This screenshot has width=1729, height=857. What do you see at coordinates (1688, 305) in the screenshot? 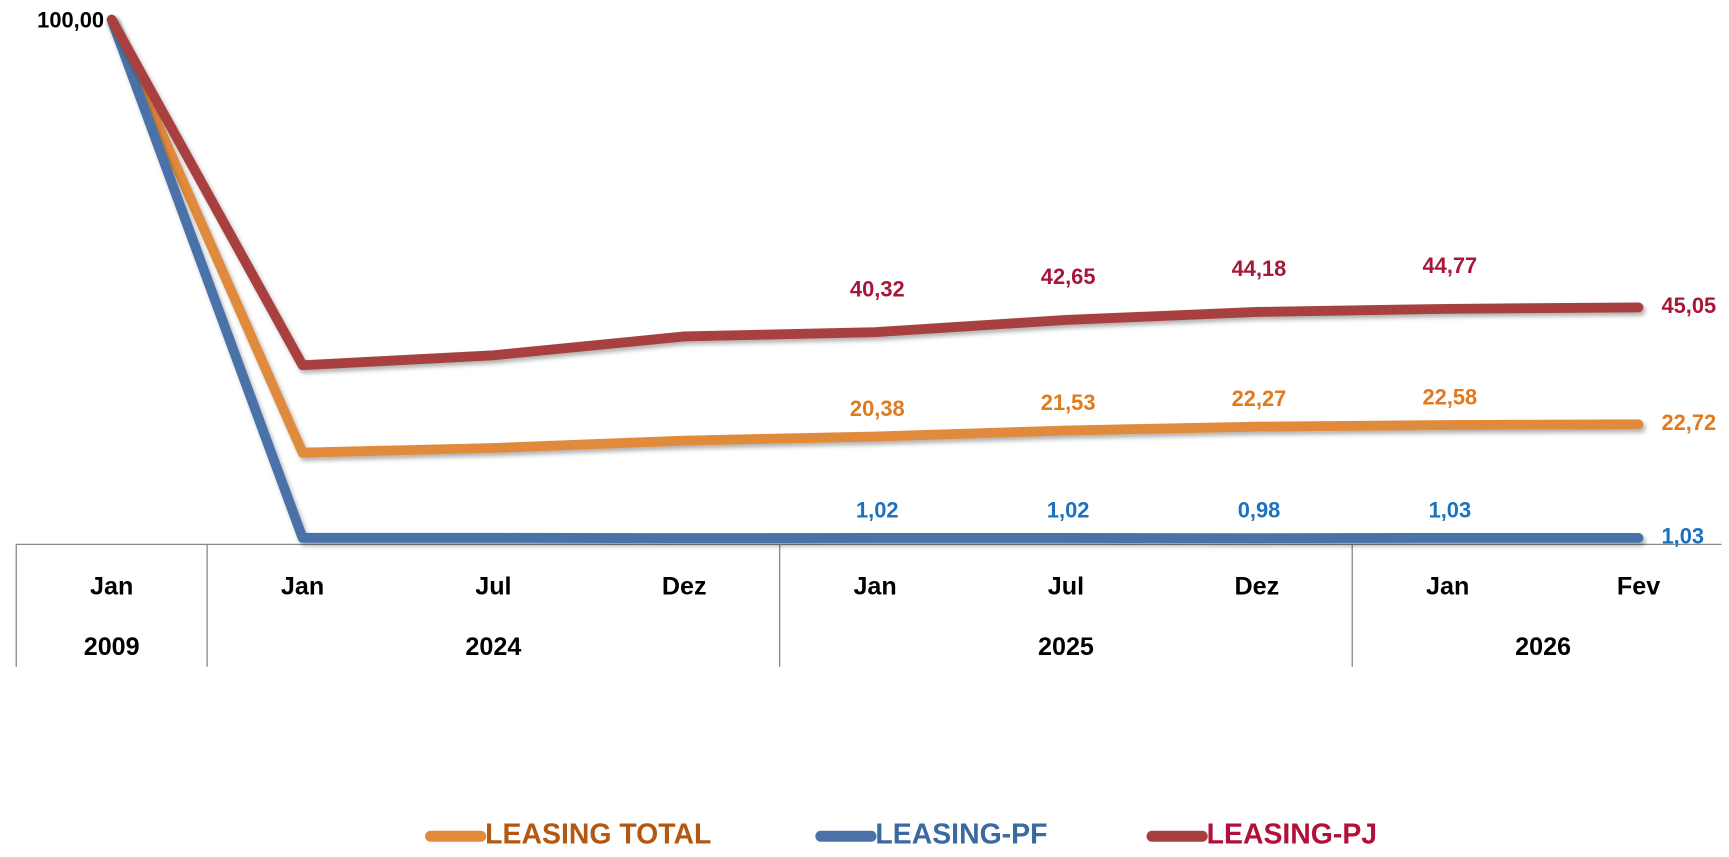
I see `data-label: 45,05` at bounding box center [1688, 305].